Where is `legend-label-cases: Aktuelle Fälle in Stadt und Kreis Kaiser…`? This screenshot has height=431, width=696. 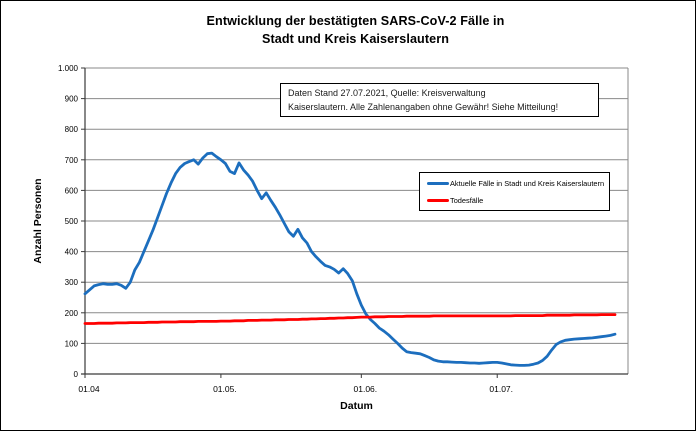 legend-label-cases: Aktuelle Fälle in Stadt und Kreis Kaiser… is located at coordinates (527, 183).